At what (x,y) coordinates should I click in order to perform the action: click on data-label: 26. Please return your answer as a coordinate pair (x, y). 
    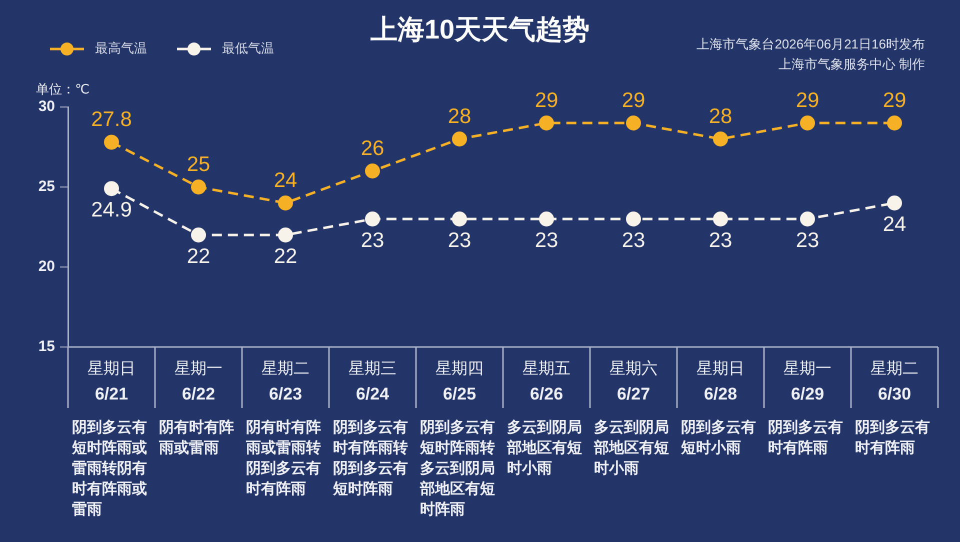
    Looking at the image, I should click on (372, 148).